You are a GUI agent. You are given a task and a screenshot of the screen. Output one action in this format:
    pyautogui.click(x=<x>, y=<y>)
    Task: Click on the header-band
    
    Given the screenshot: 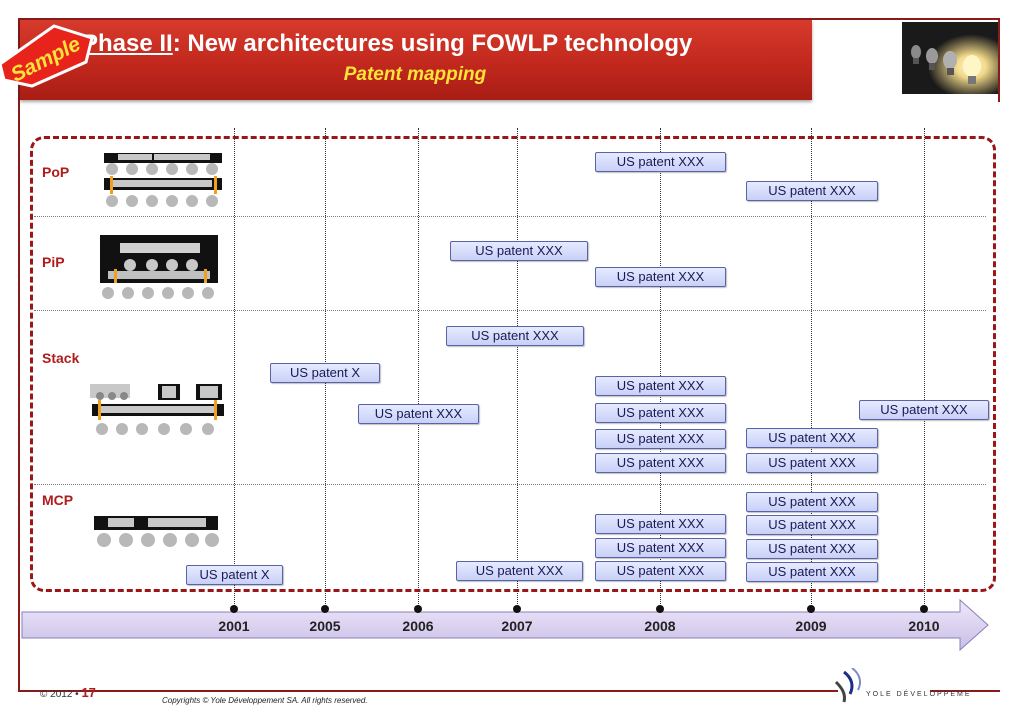 What is the action you would take?
    pyautogui.click(x=416, y=60)
    